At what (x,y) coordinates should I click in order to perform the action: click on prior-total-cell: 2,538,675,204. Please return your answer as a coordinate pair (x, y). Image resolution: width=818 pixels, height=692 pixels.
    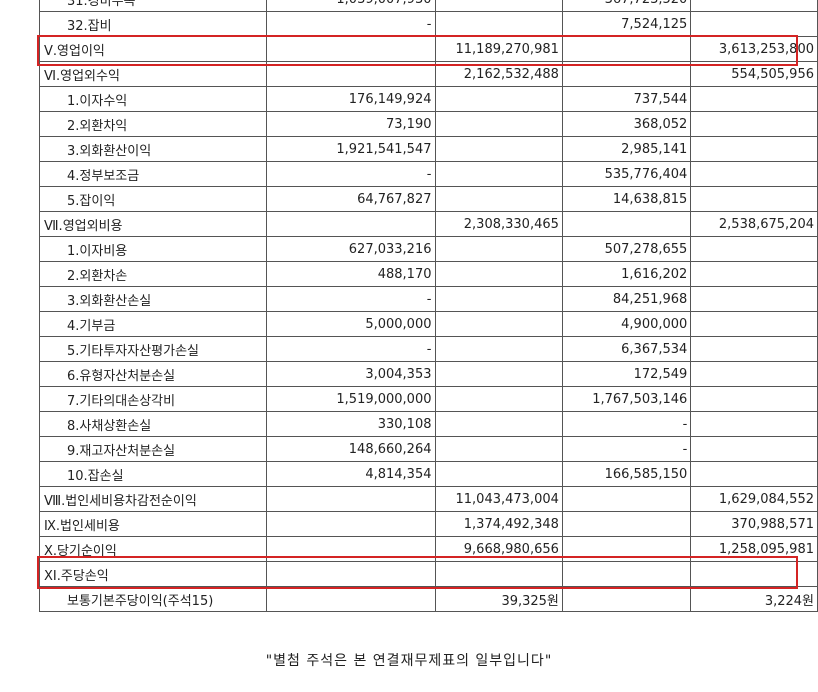
    Looking at the image, I should click on (754, 224).